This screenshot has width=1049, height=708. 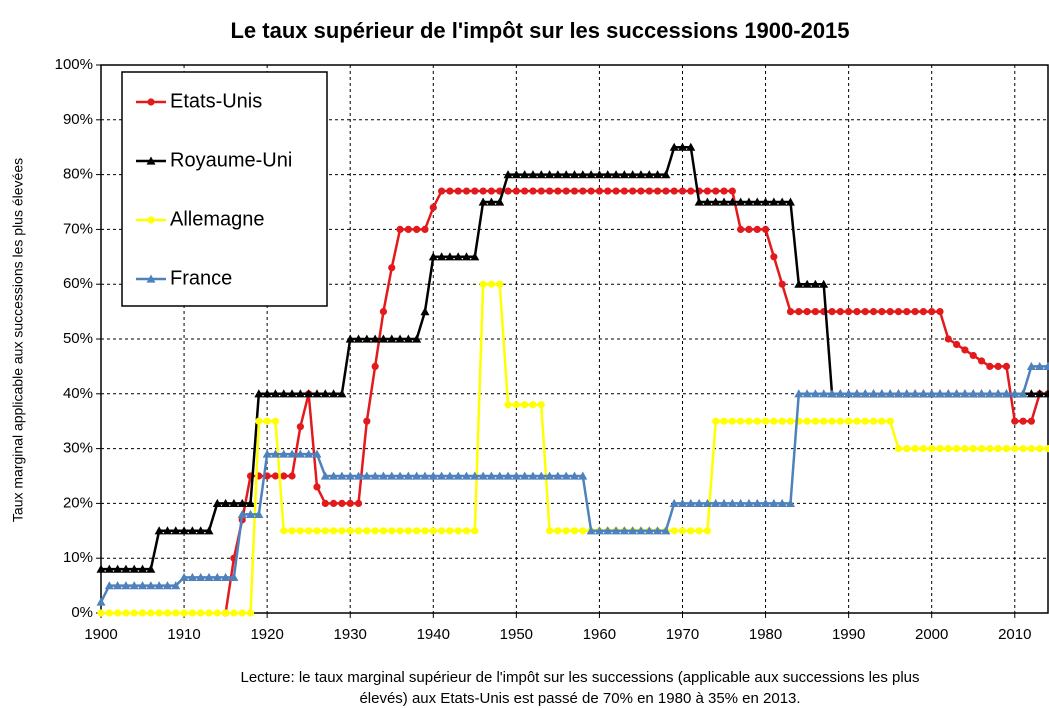 What do you see at coordinates (78, 228) in the screenshot?
I see `y-tick-label: 70%` at bounding box center [78, 228].